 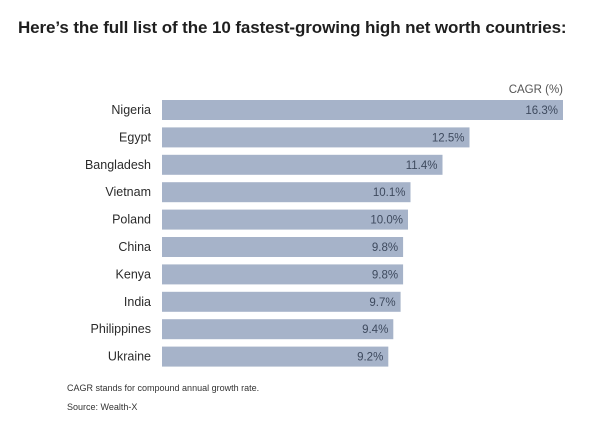 What do you see at coordinates (133, 274) in the screenshot?
I see `category-label: Kenya` at bounding box center [133, 274].